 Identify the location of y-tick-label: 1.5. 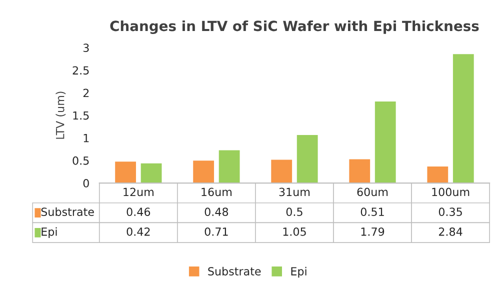
(81, 115).